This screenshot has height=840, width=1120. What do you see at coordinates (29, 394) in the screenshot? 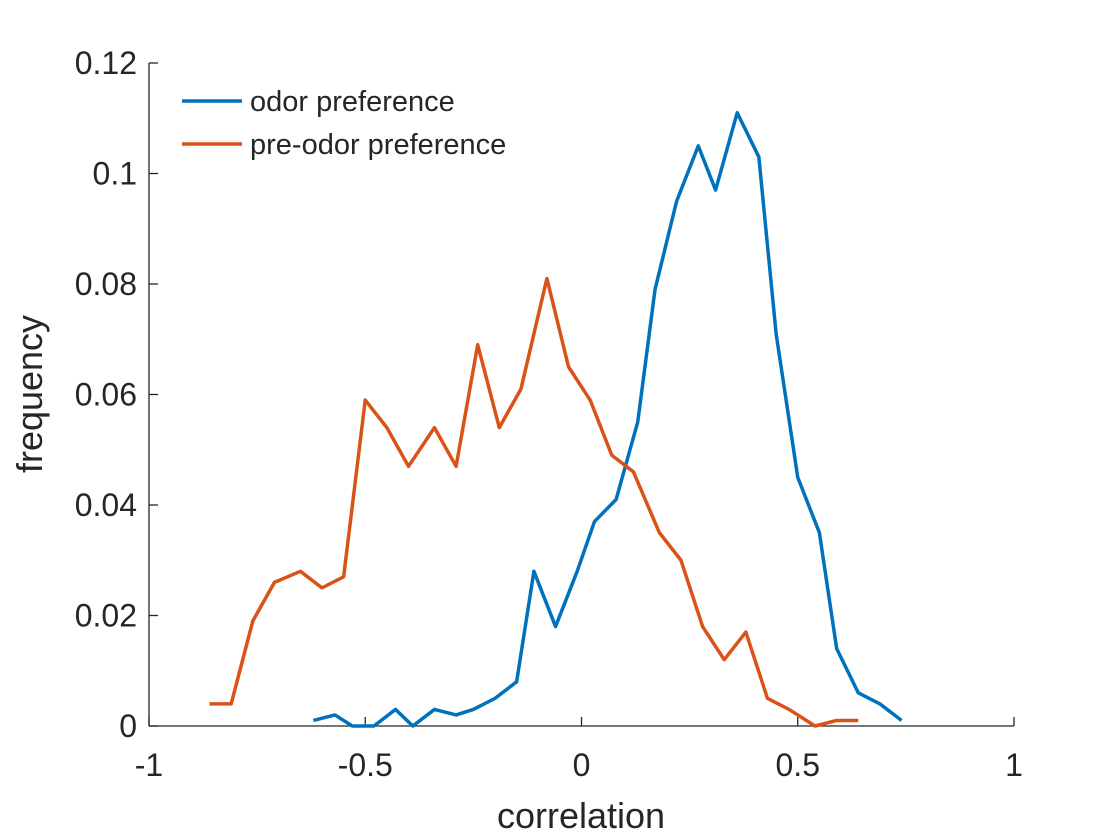
I see `y-axis-label: frequency` at bounding box center [29, 394].